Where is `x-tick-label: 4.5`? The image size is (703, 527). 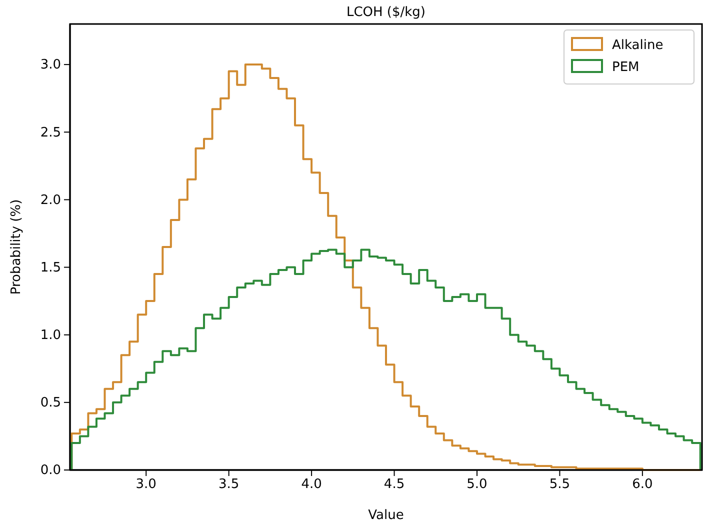 x-tick-label: 4.5 is located at coordinates (394, 484).